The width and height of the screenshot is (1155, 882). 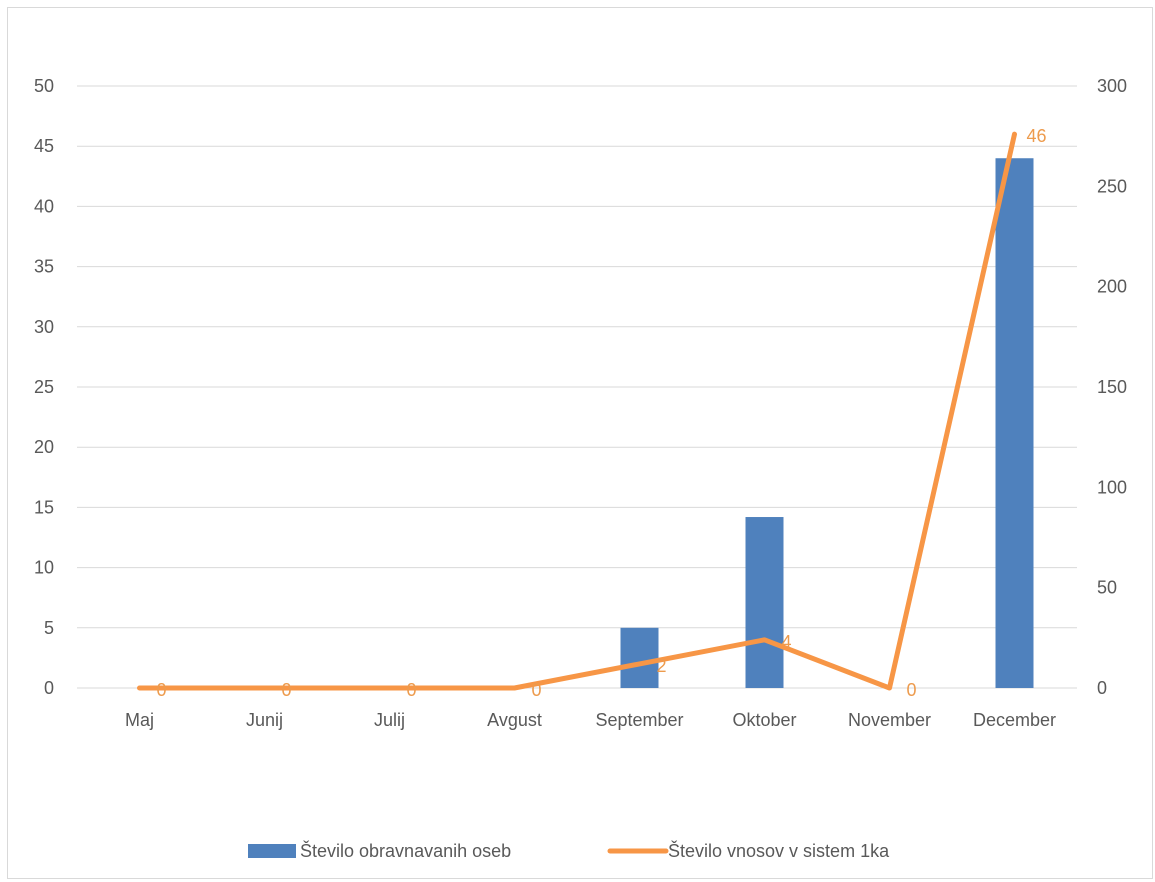 I want to click on category-label: September, so click(x=639, y=720).